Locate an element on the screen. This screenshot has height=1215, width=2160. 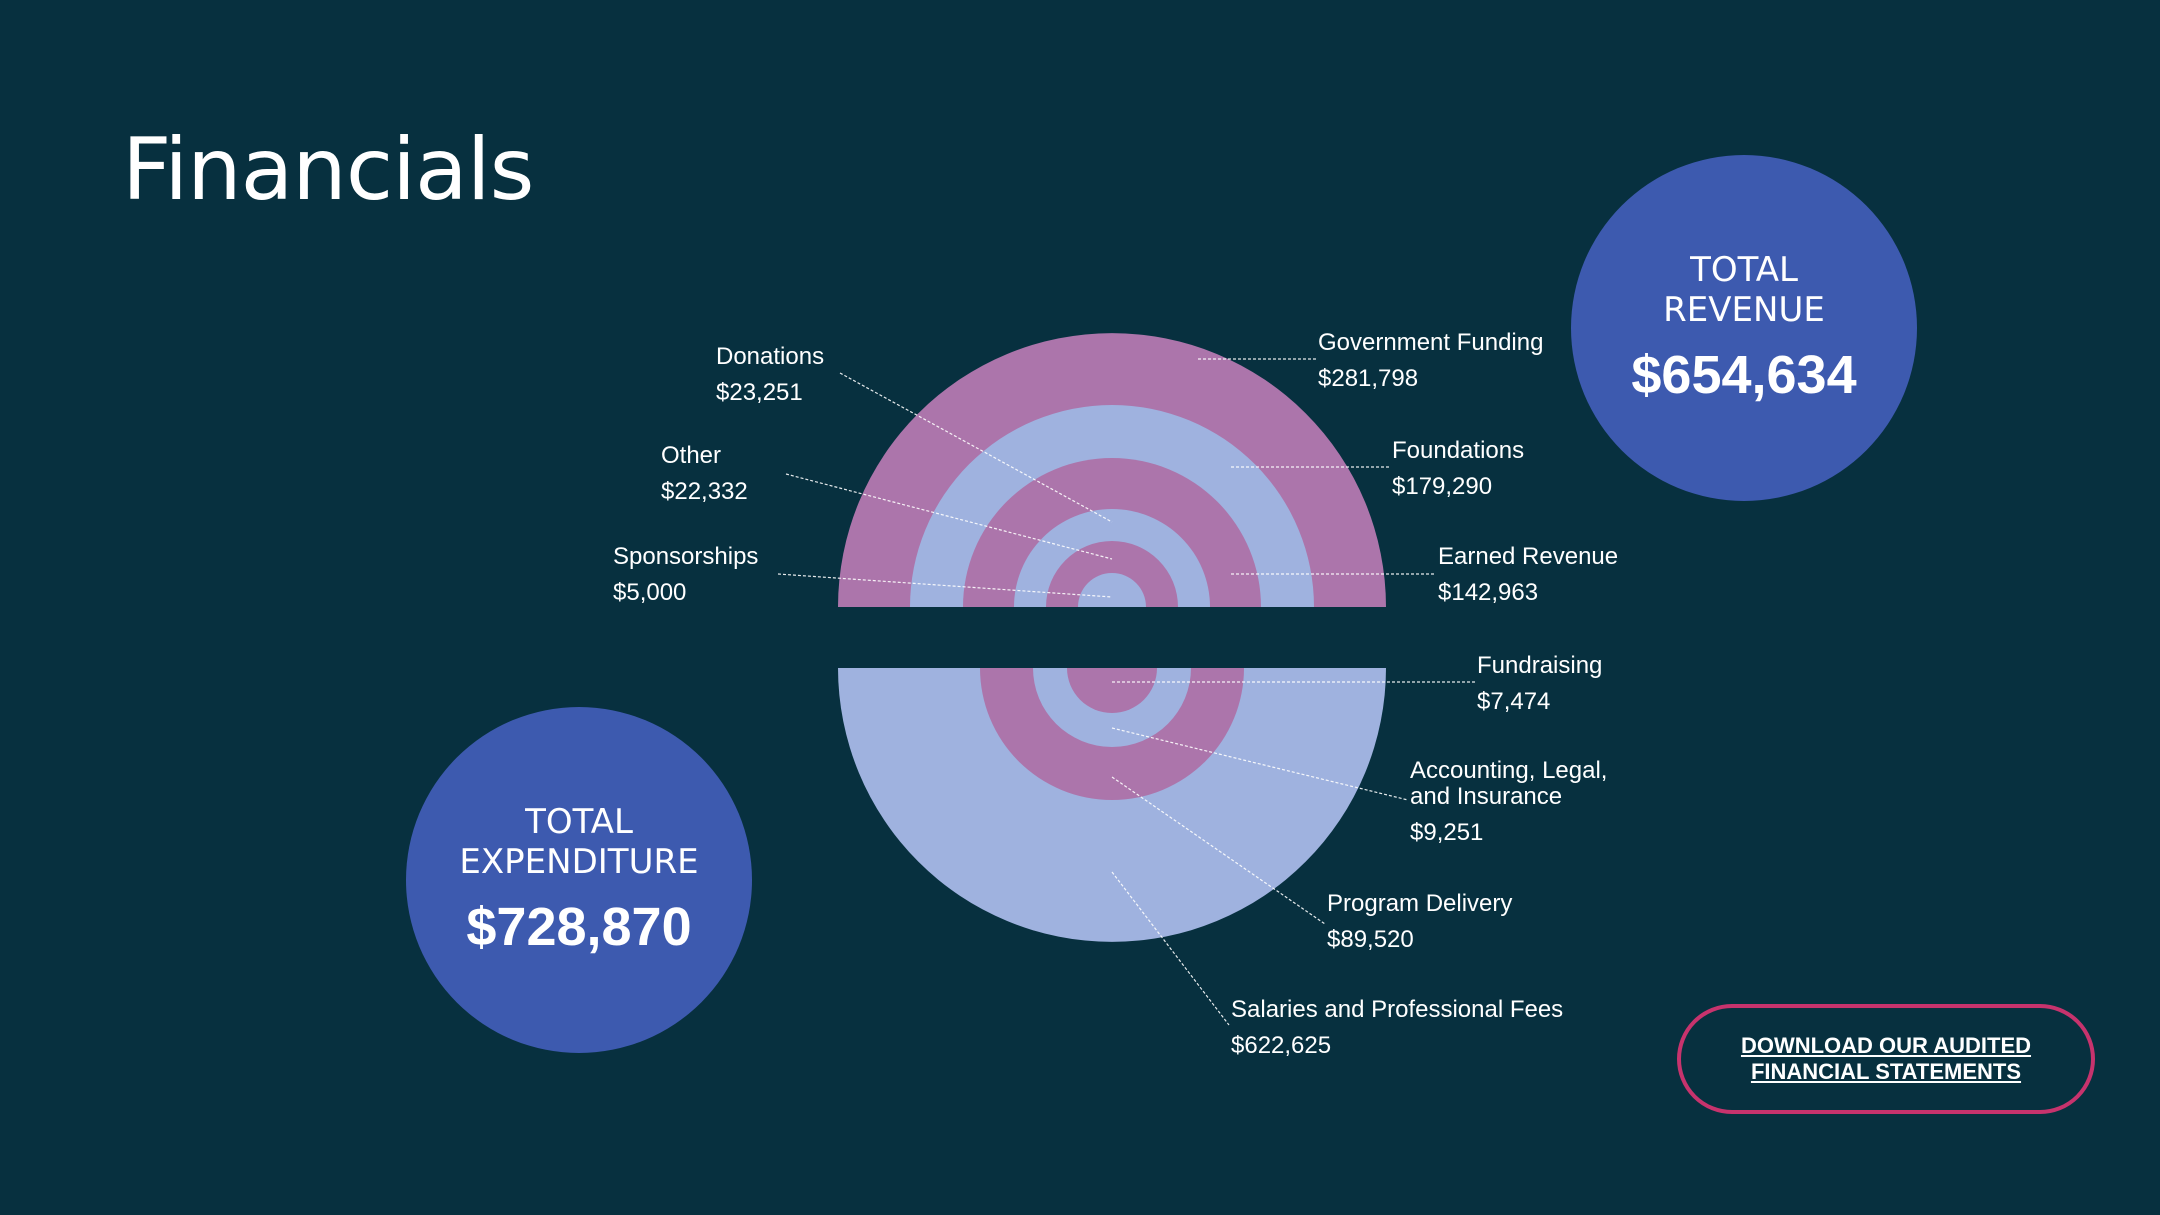
expenditure-chart is located at coordinates (1112, 805).